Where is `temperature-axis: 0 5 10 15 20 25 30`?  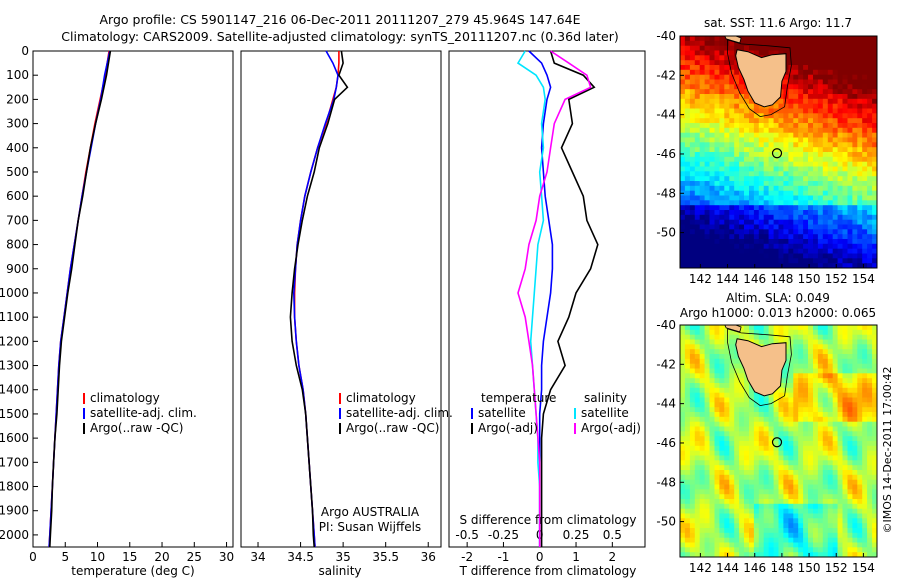
temperature-axis: 0 5 10 15 20 25 30 is located at coordinates (131, 553).